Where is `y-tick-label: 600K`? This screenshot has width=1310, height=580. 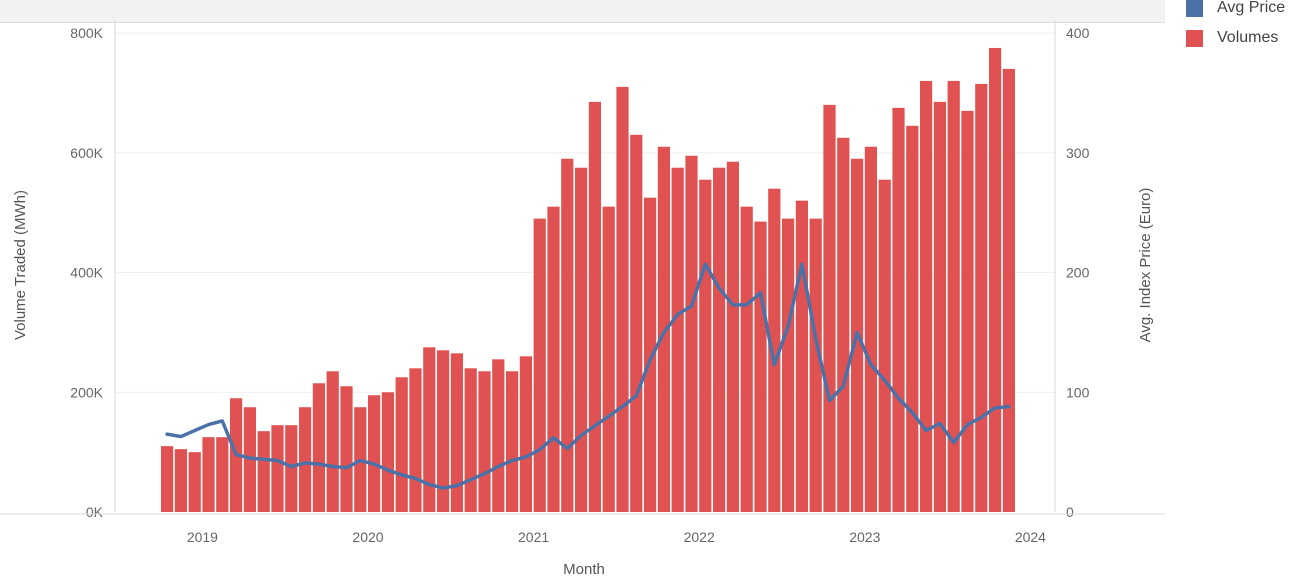
y-tick-label: 600K is located at coordinates (86, 153).